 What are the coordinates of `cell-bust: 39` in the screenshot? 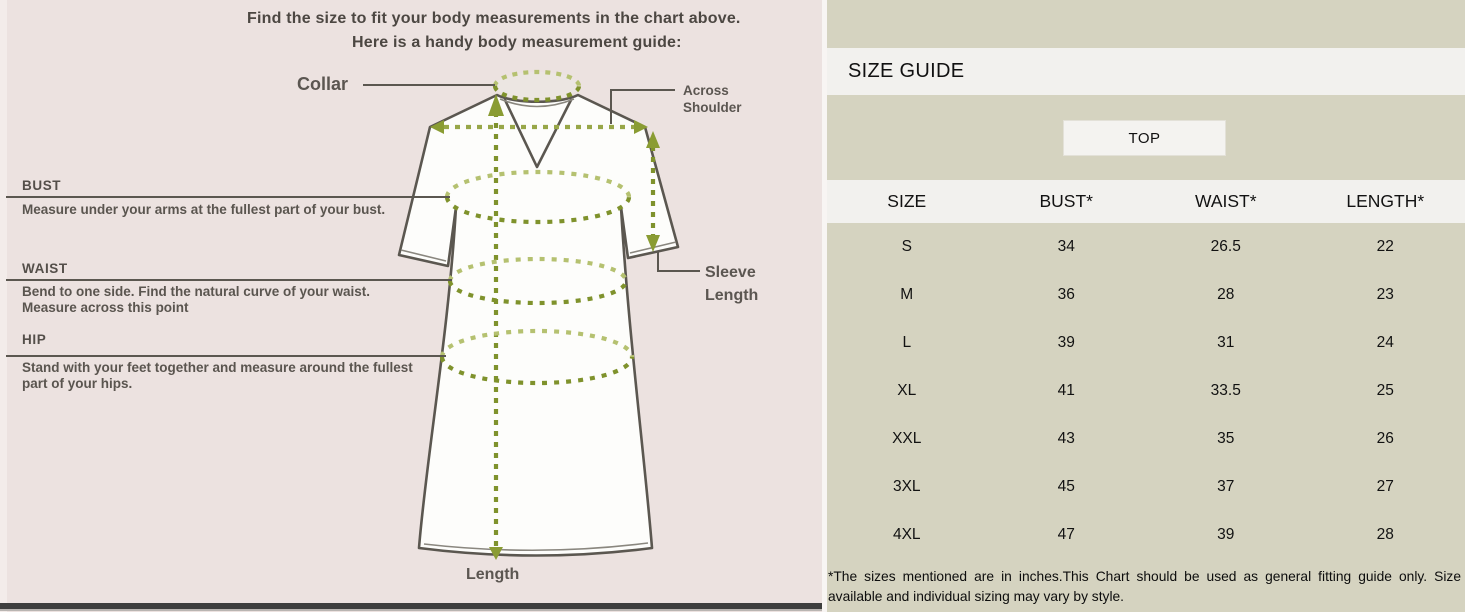 It's located at (1066, 342).